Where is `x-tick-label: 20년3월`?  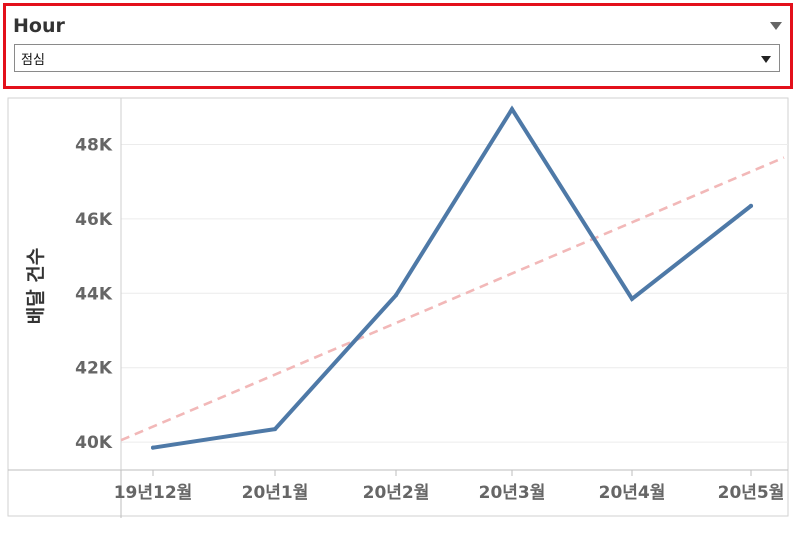
x-tick-label: 20년3월 is located at coordinates (512, 493).